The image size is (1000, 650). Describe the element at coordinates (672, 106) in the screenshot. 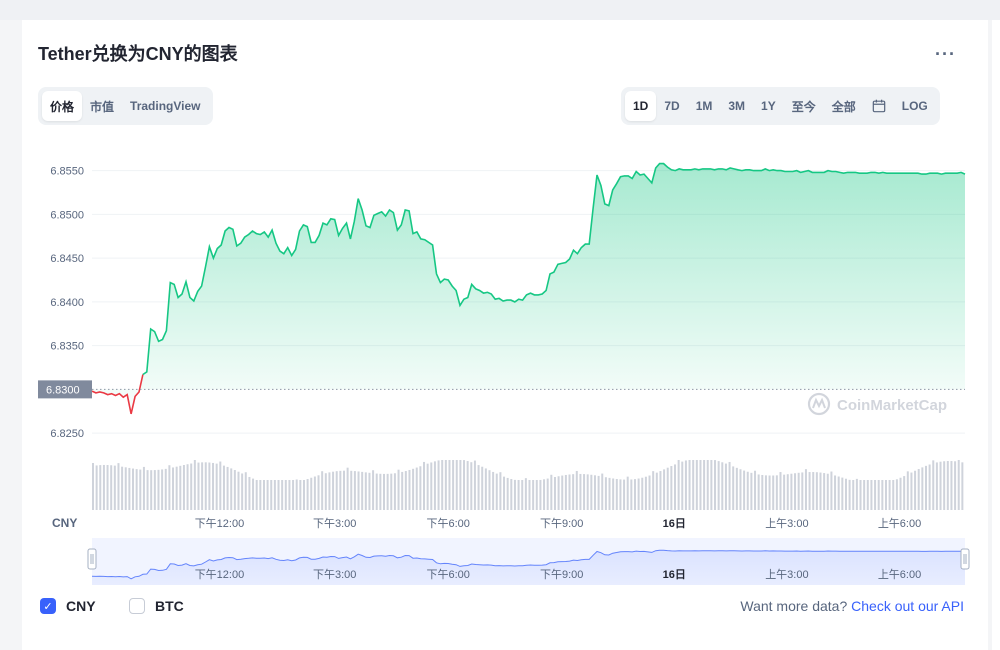

I see `range-7d: 7D` at that location.